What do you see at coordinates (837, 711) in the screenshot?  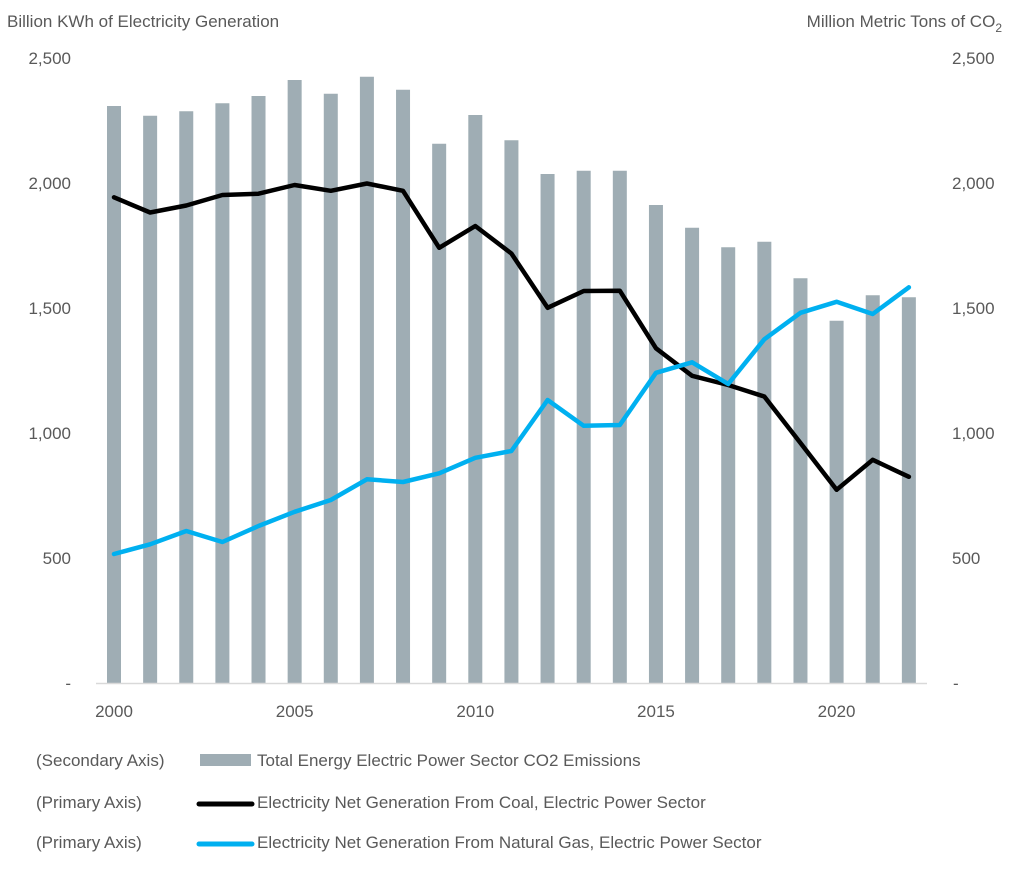 I see `x-tick-label: 2020` at bounding box center [837, 711].